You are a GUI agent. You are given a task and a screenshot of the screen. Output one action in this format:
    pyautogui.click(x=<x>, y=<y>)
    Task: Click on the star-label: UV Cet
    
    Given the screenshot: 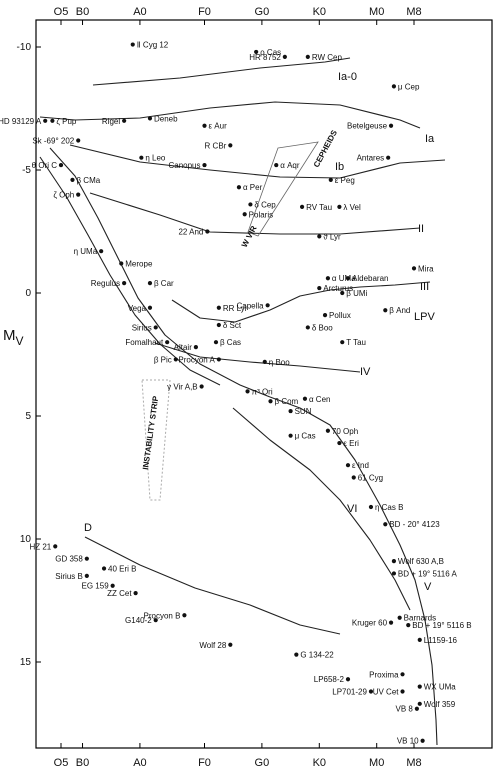 What is the action you would take?
    pyautogui.click(x=386, y=692)
    